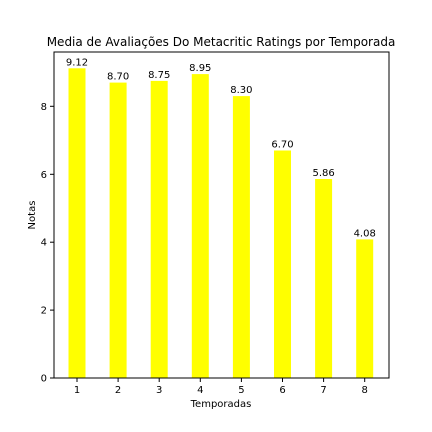 Image resolution: width=432 pixels, height=432 pixels. I want to click on y-tick-label: 6, so click(44, 175).